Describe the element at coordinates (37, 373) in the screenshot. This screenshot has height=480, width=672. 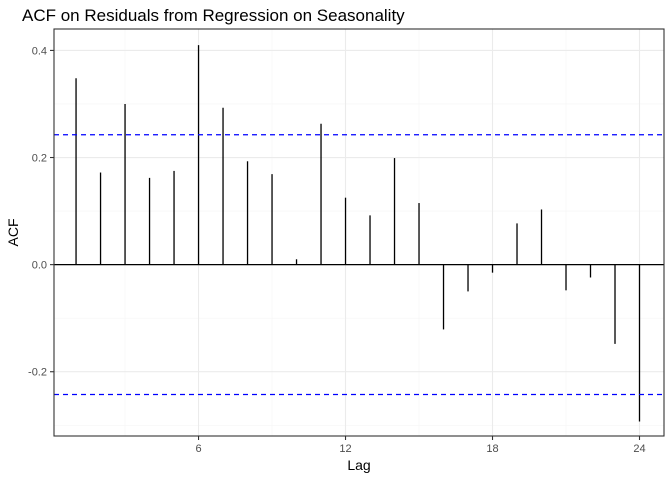
I see `y-tick-label: -0.2` at that location.